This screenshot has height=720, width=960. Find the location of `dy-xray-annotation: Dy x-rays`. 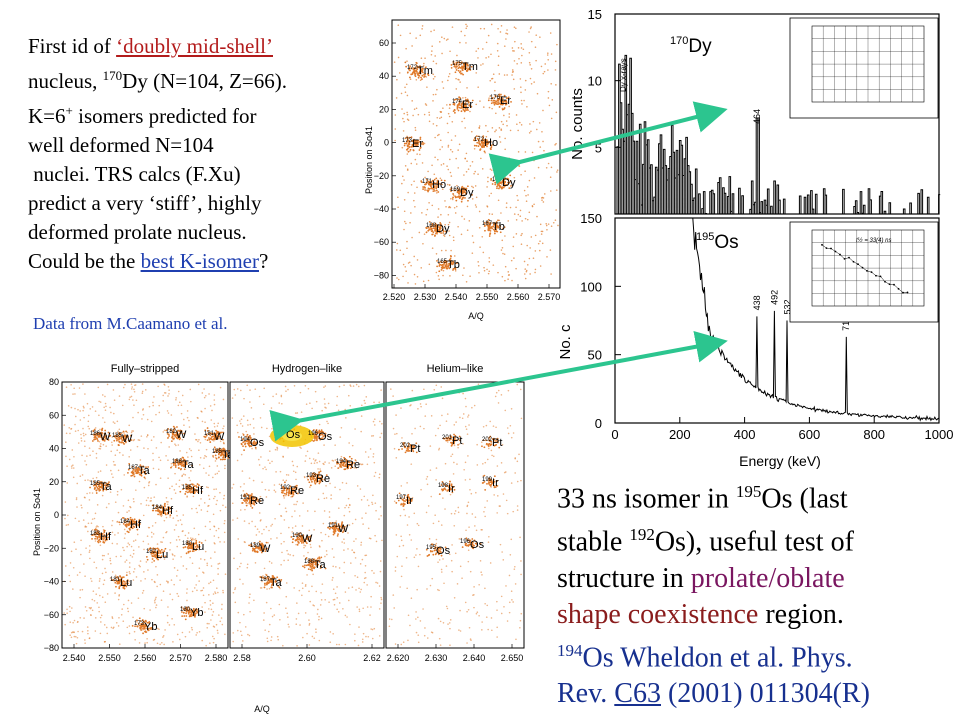

dy-xray-annotation: Dy x-rays is located at coordinates (623, 75).